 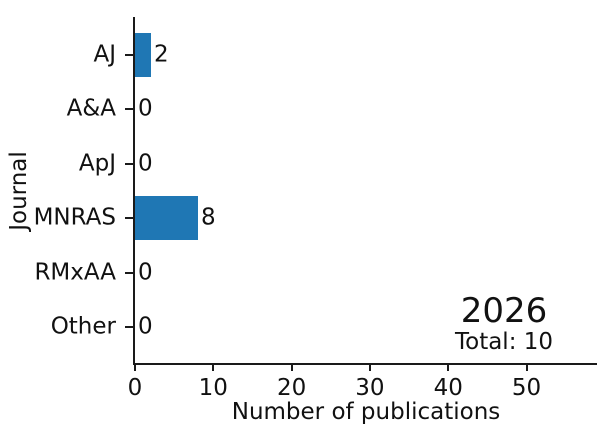 I want to click on year-annotation: 2026, so click(x=504, y=311).